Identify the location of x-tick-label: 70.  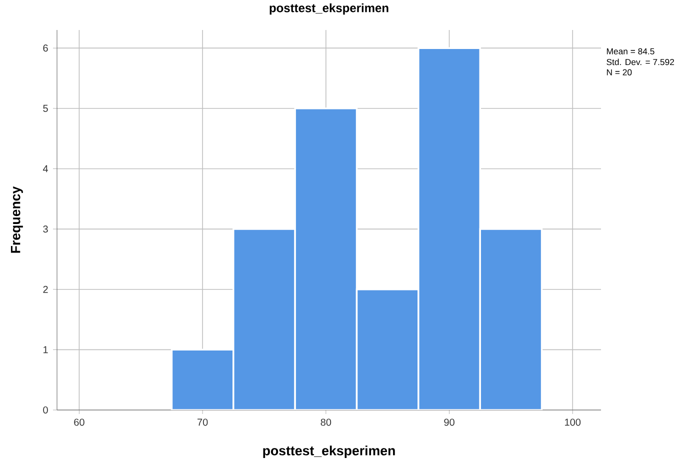
(203, 422).